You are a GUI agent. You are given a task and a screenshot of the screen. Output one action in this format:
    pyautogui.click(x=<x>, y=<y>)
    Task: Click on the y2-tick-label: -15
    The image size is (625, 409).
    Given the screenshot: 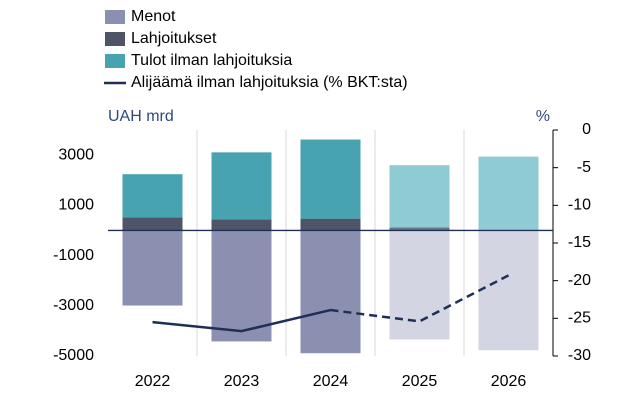 What is the action you would take?
    pyautogui.click(x=579, y=242)
    